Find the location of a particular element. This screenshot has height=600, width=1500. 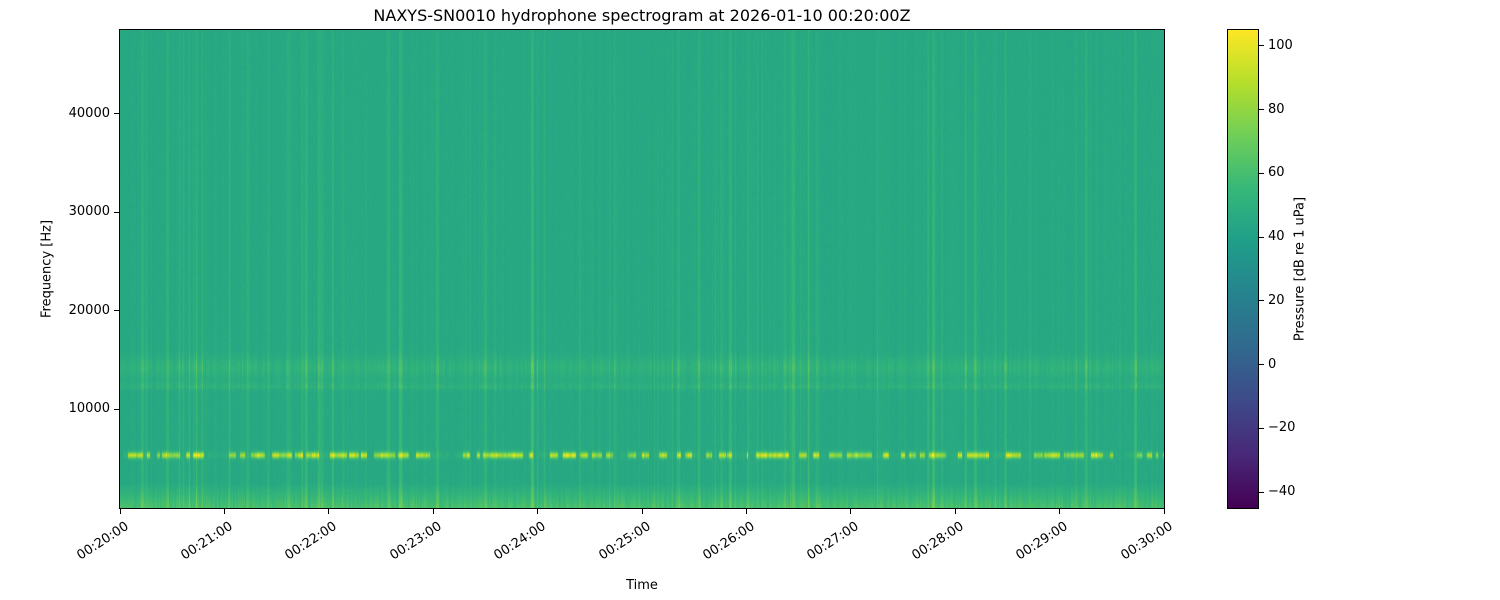

colorbar-tick-label: 80 is located at coordinates (1276, 109).